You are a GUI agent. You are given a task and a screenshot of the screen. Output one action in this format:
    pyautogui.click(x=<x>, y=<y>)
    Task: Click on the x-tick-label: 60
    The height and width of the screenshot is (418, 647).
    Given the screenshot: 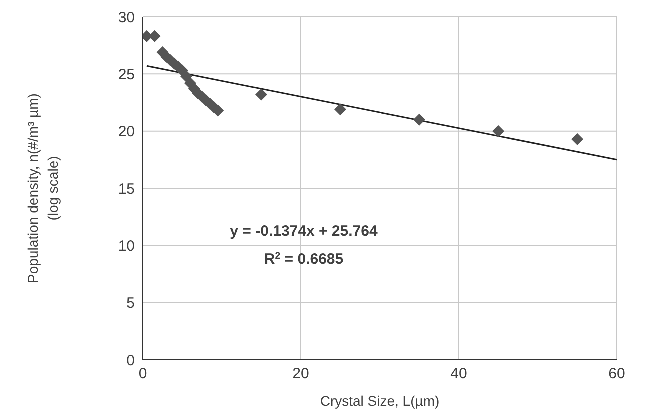 What is the action you would take?
    pyautogui.click(x=617, y=374)
    